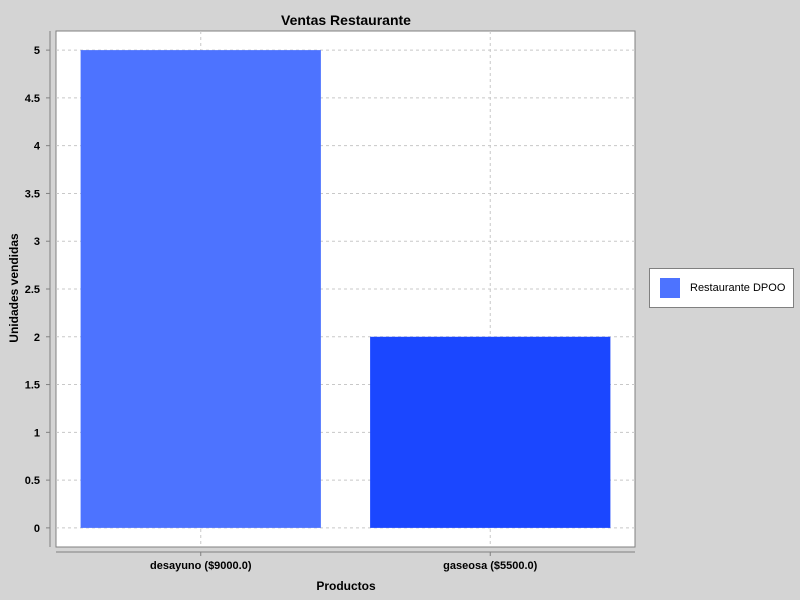 The image size is (800, 600). What do you see at coordinates (738, 288) in the screenshot?
I see `legend-label: Restaurante DPOO` at bounding box center [738, 288].